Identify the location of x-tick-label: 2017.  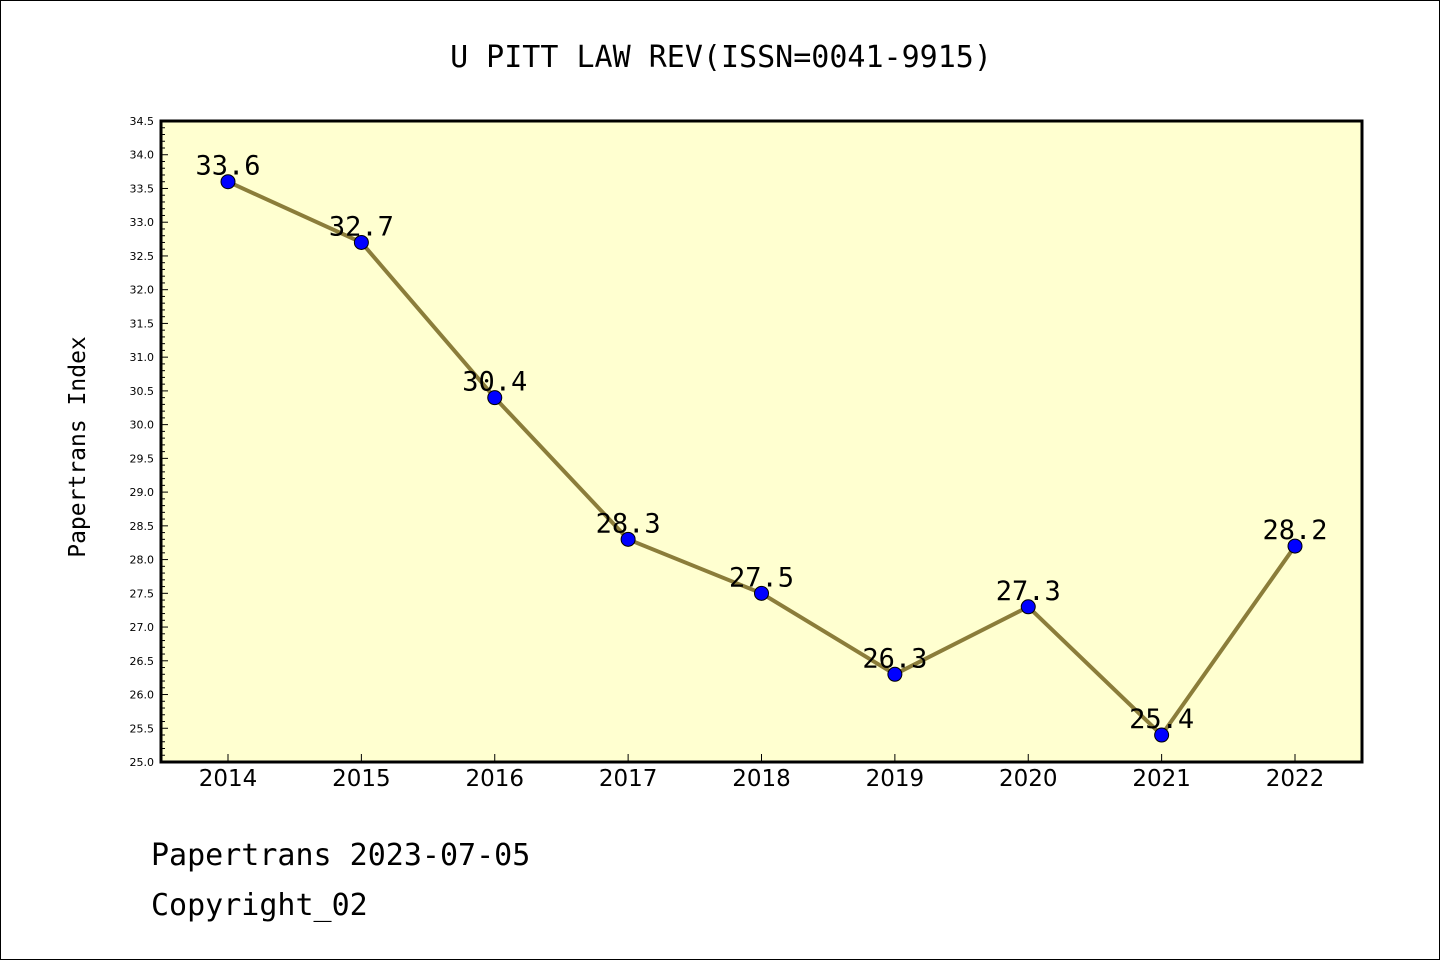
(628, 779).